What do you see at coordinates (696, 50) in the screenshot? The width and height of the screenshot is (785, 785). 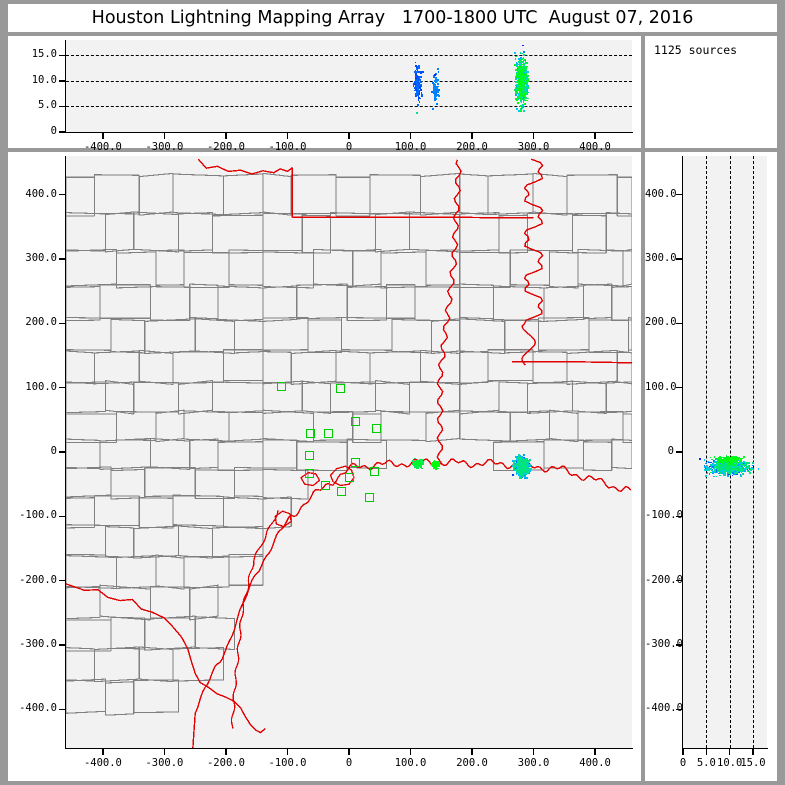 I see `source-count-label: 1125 sources` at bounding box center [696, 50].